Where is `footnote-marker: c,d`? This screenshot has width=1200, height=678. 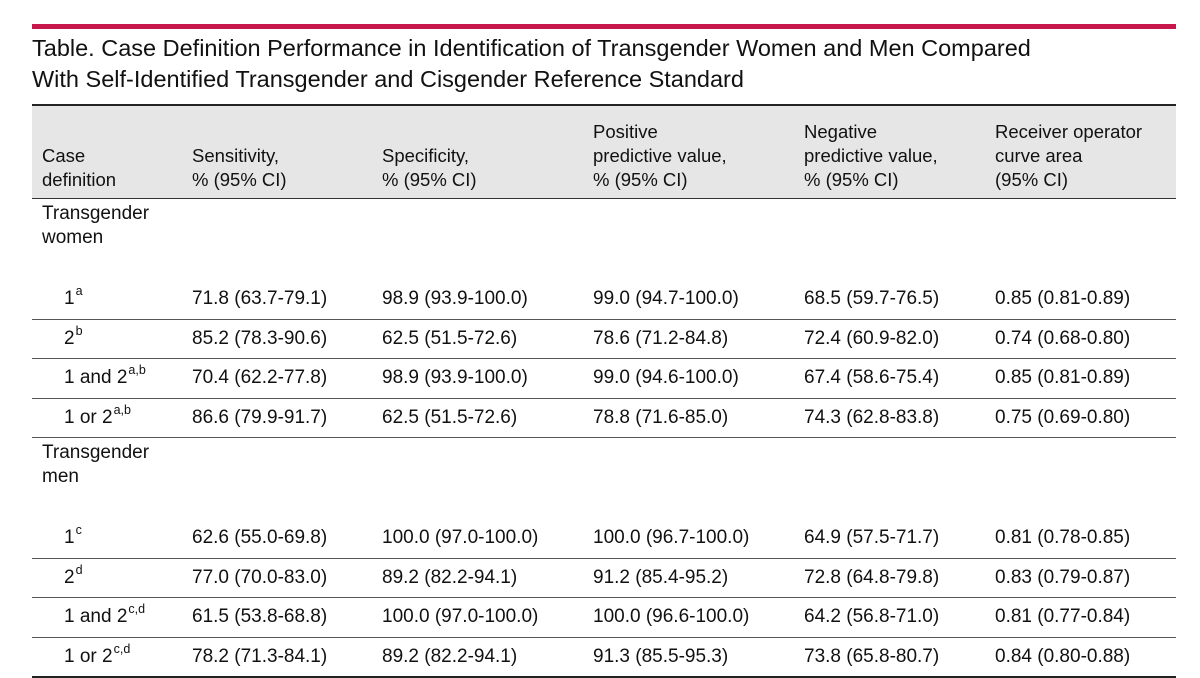 footnote-marker: c,d is located at coordinates (137, 609).